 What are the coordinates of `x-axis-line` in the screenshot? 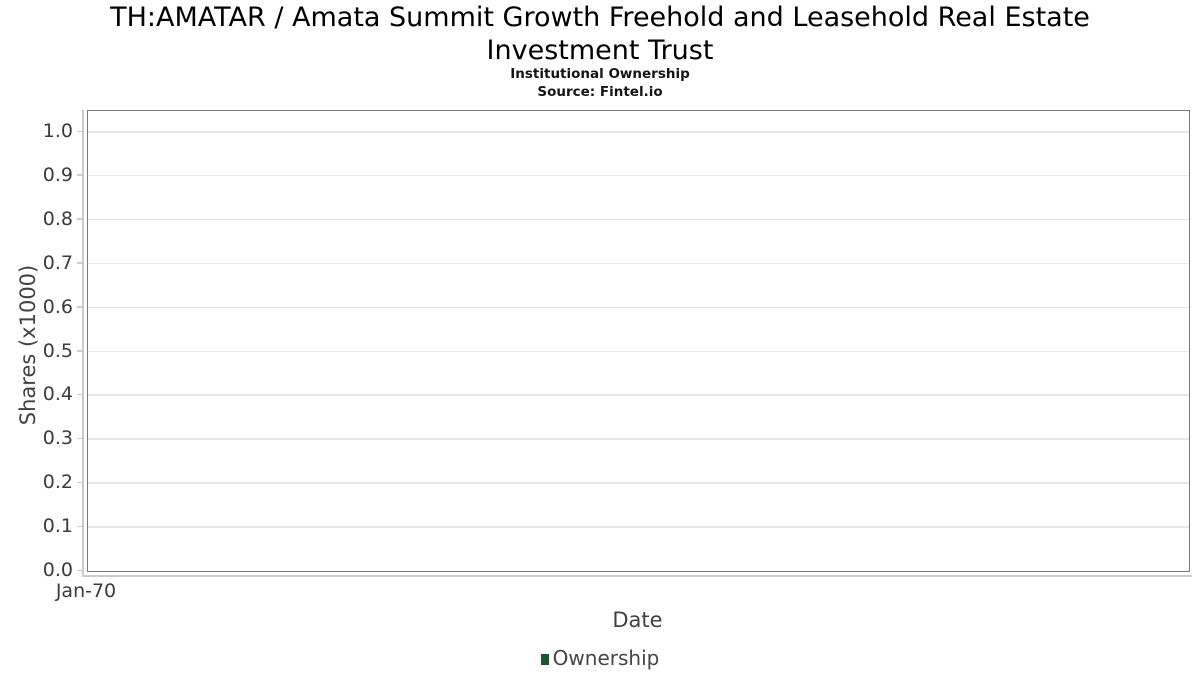 It's located at (637, 576).